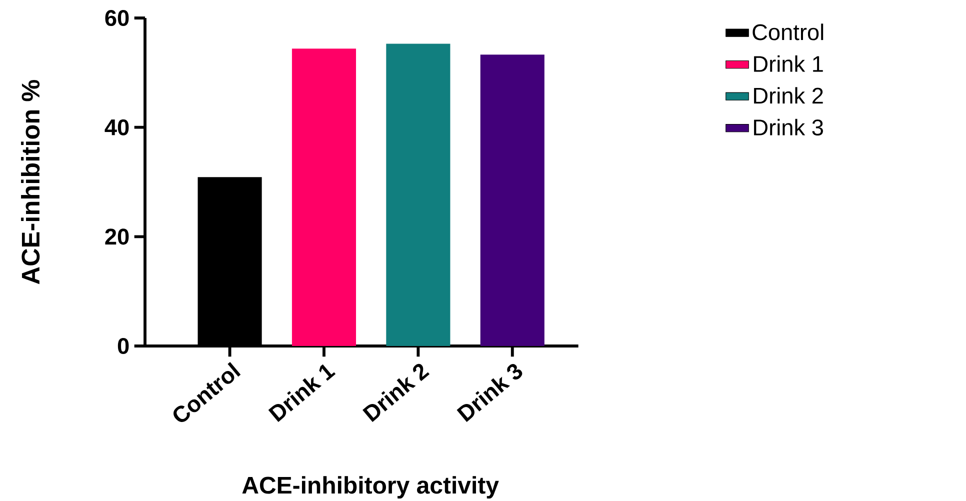  What do you see at coordinates (117, 236) in the screenshot?
I see `y-tick-label: 20` at bounding box center [117, 236].